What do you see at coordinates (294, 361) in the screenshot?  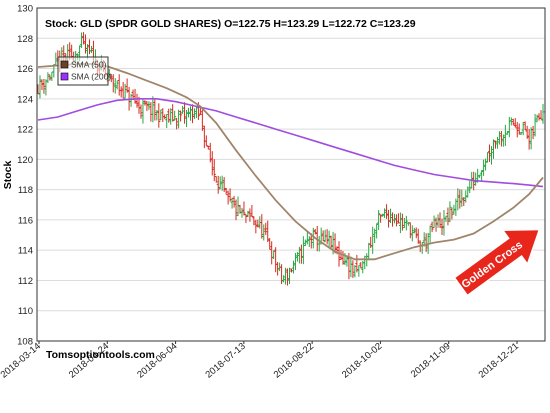 I see `x-tick-label: 2018-08-22` at bounding box center [294, 361].